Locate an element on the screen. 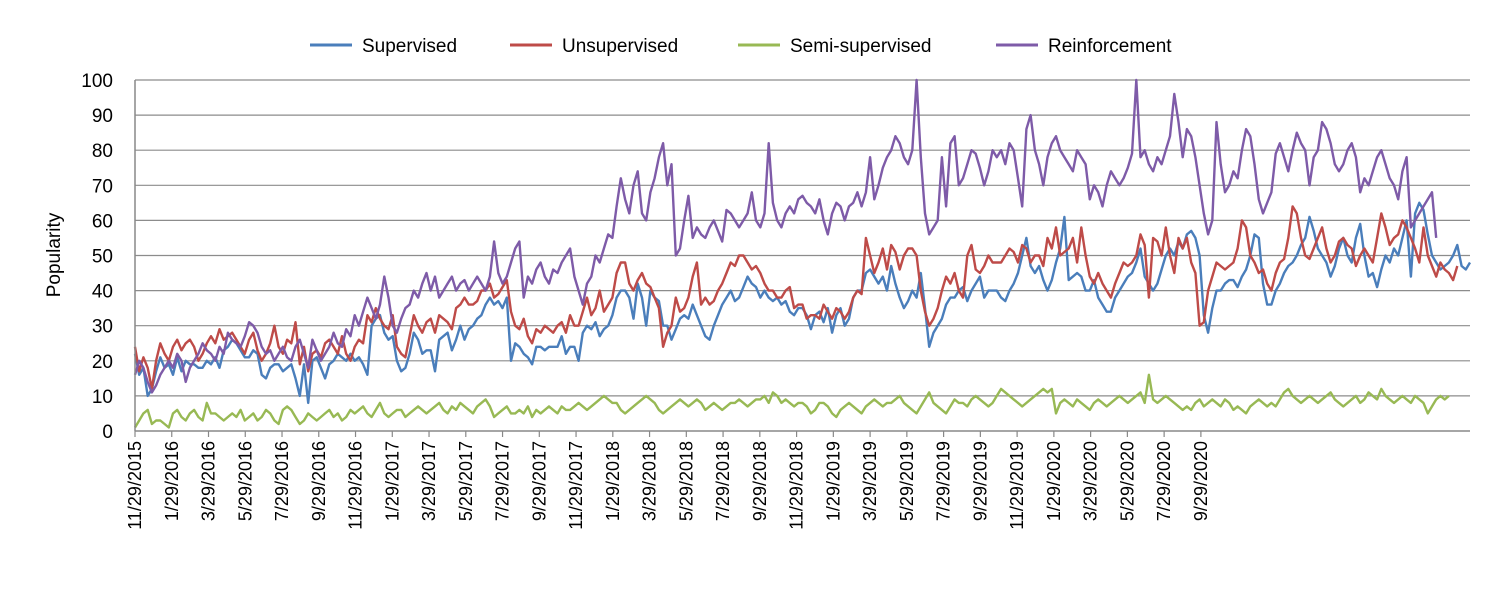  x-tick-label: 11/29/2016 is located at coordinates (356, 485).